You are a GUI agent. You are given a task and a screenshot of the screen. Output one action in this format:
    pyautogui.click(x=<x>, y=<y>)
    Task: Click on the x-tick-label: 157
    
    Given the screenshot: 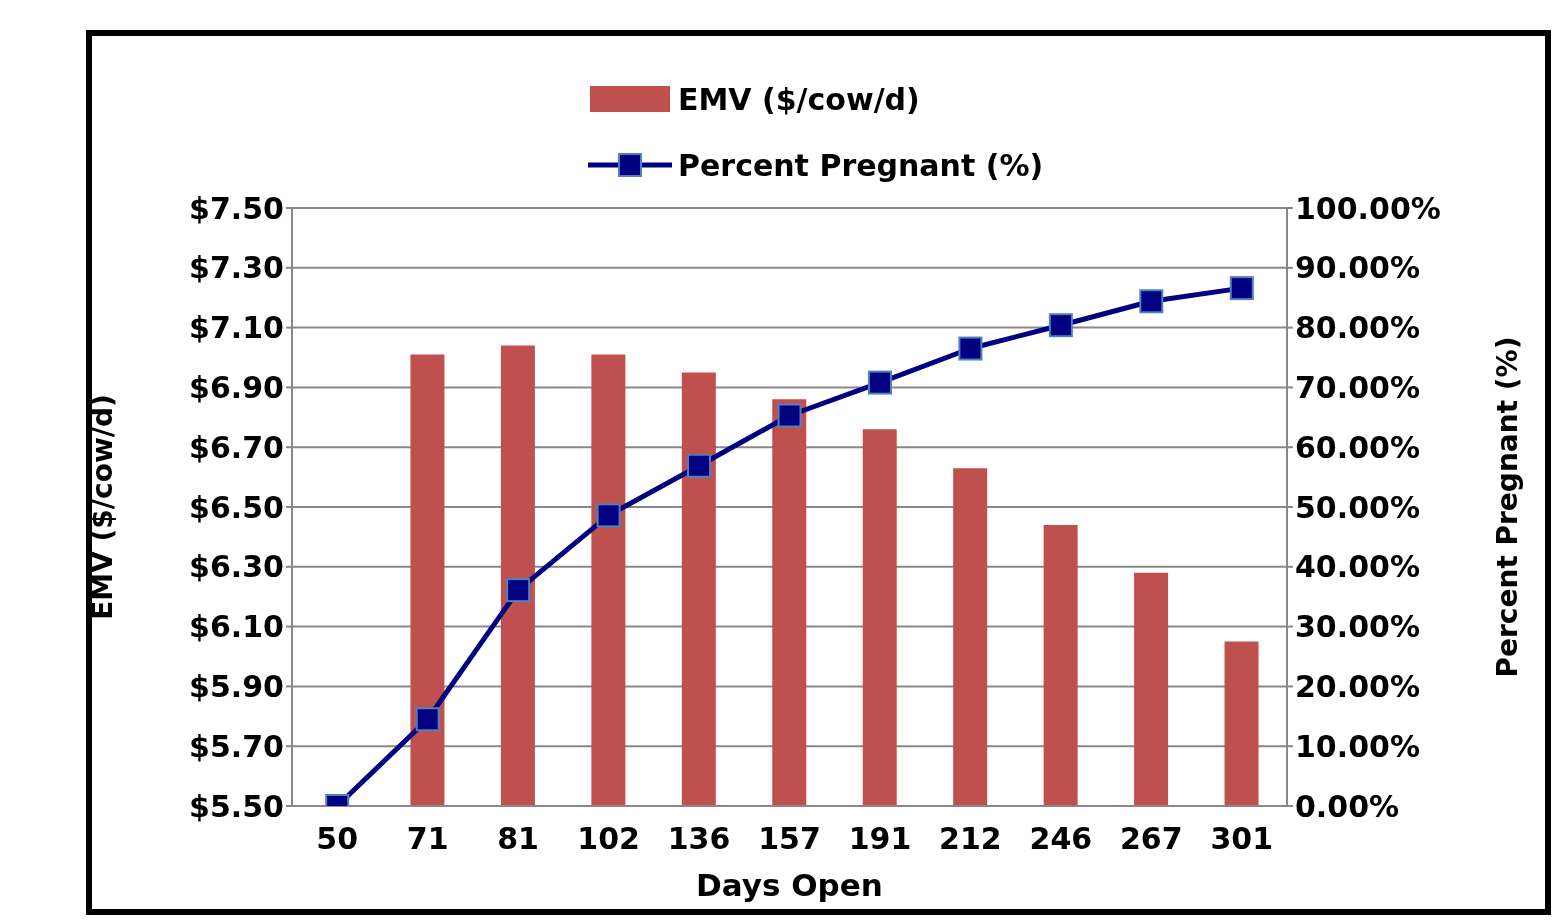 What is the action you would take?
    pyautogui.click(x=789, y=839)
    